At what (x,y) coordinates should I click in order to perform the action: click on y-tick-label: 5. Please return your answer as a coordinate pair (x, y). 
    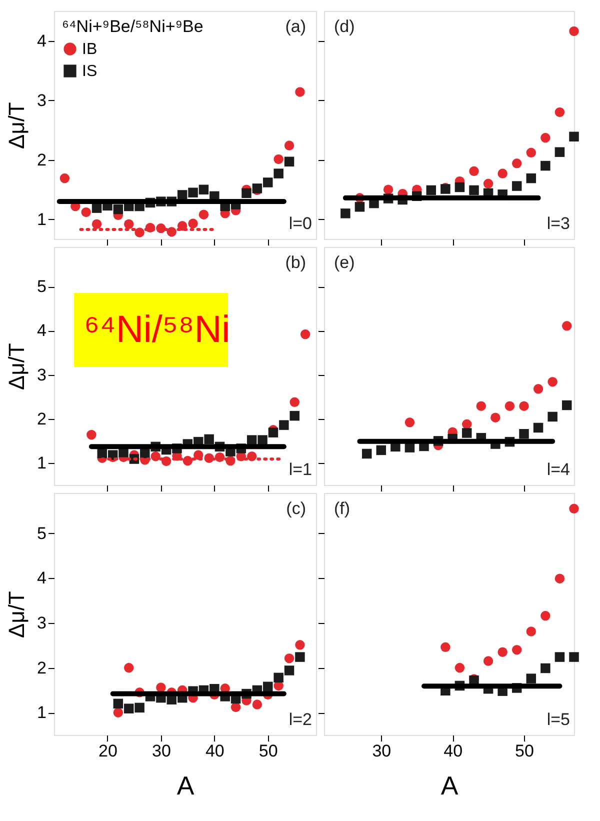
    Looking at the image, I should click on (41, 286).